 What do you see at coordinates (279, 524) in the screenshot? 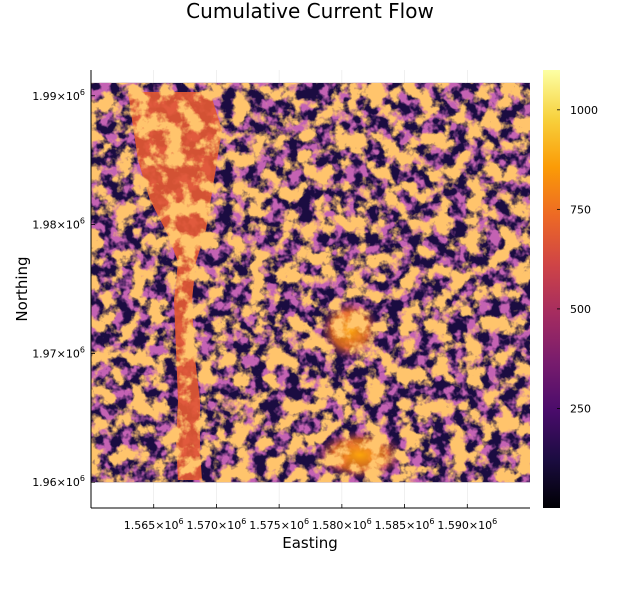
I see `x-tick-label: 1.575×10⁶` at bounding box center [279, 524].